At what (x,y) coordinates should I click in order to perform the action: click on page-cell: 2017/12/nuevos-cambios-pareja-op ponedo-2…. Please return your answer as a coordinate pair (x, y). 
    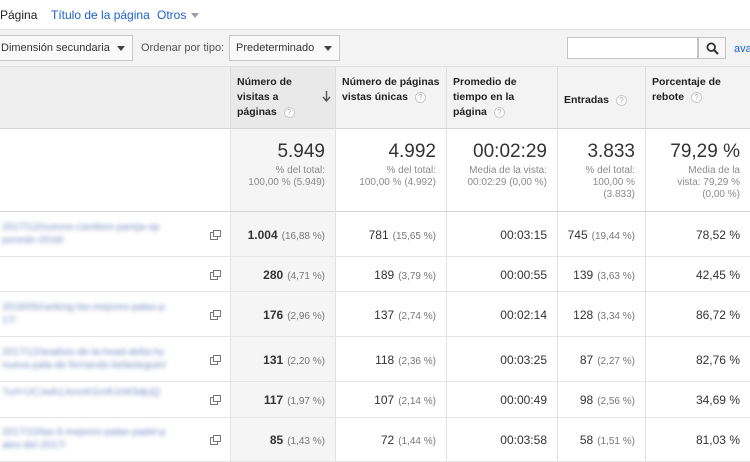
    Looking at the image, I should click on (115, 234).